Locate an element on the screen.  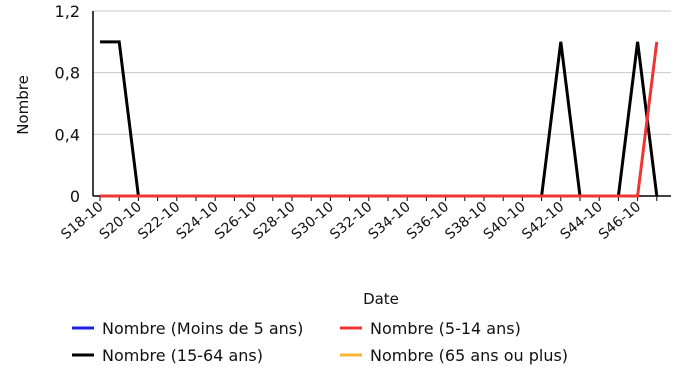
x-tick-label: S18-10 is located at coordinates (82, 221).